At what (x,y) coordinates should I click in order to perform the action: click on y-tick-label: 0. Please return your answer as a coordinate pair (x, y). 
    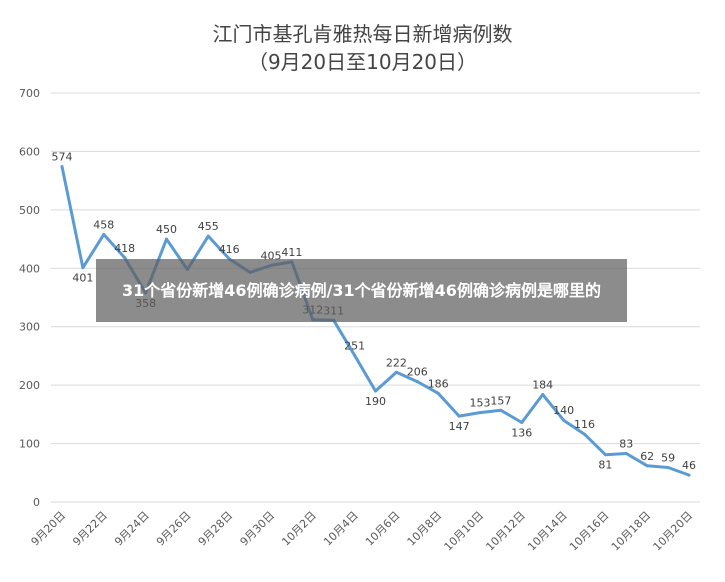
    Looking at the image, I should click on (36, 502).